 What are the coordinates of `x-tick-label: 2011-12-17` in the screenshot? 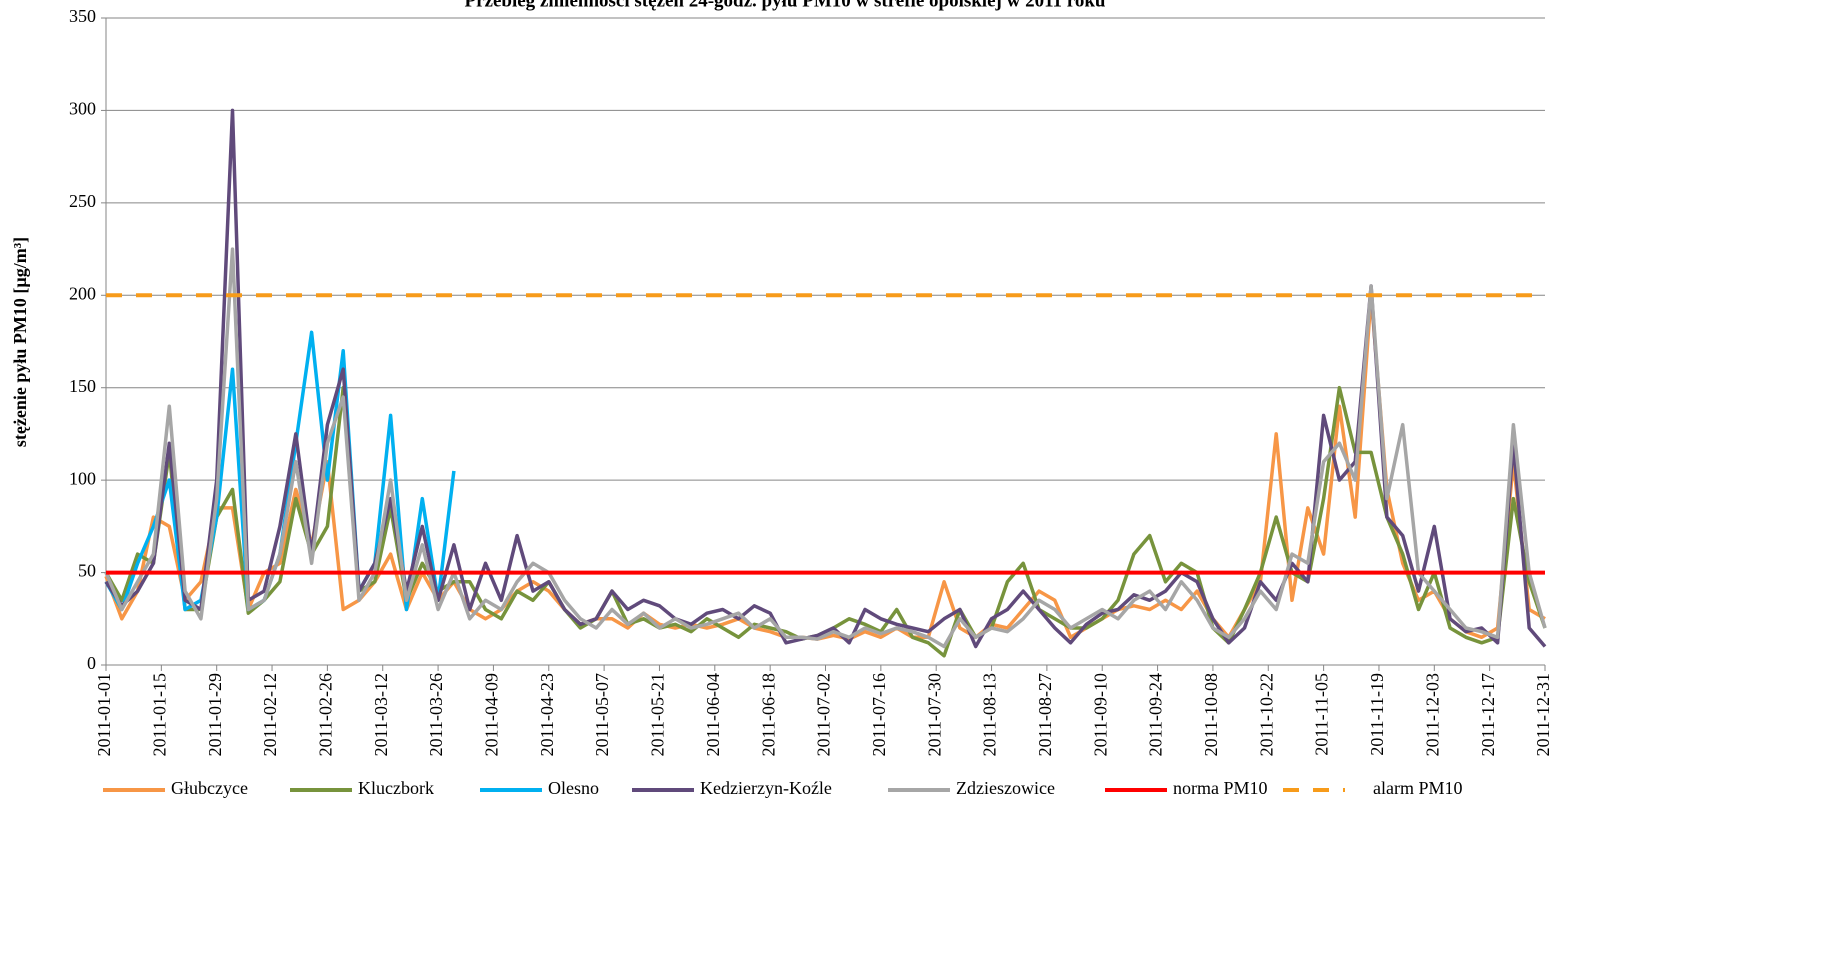 It's located at (1488, 714).